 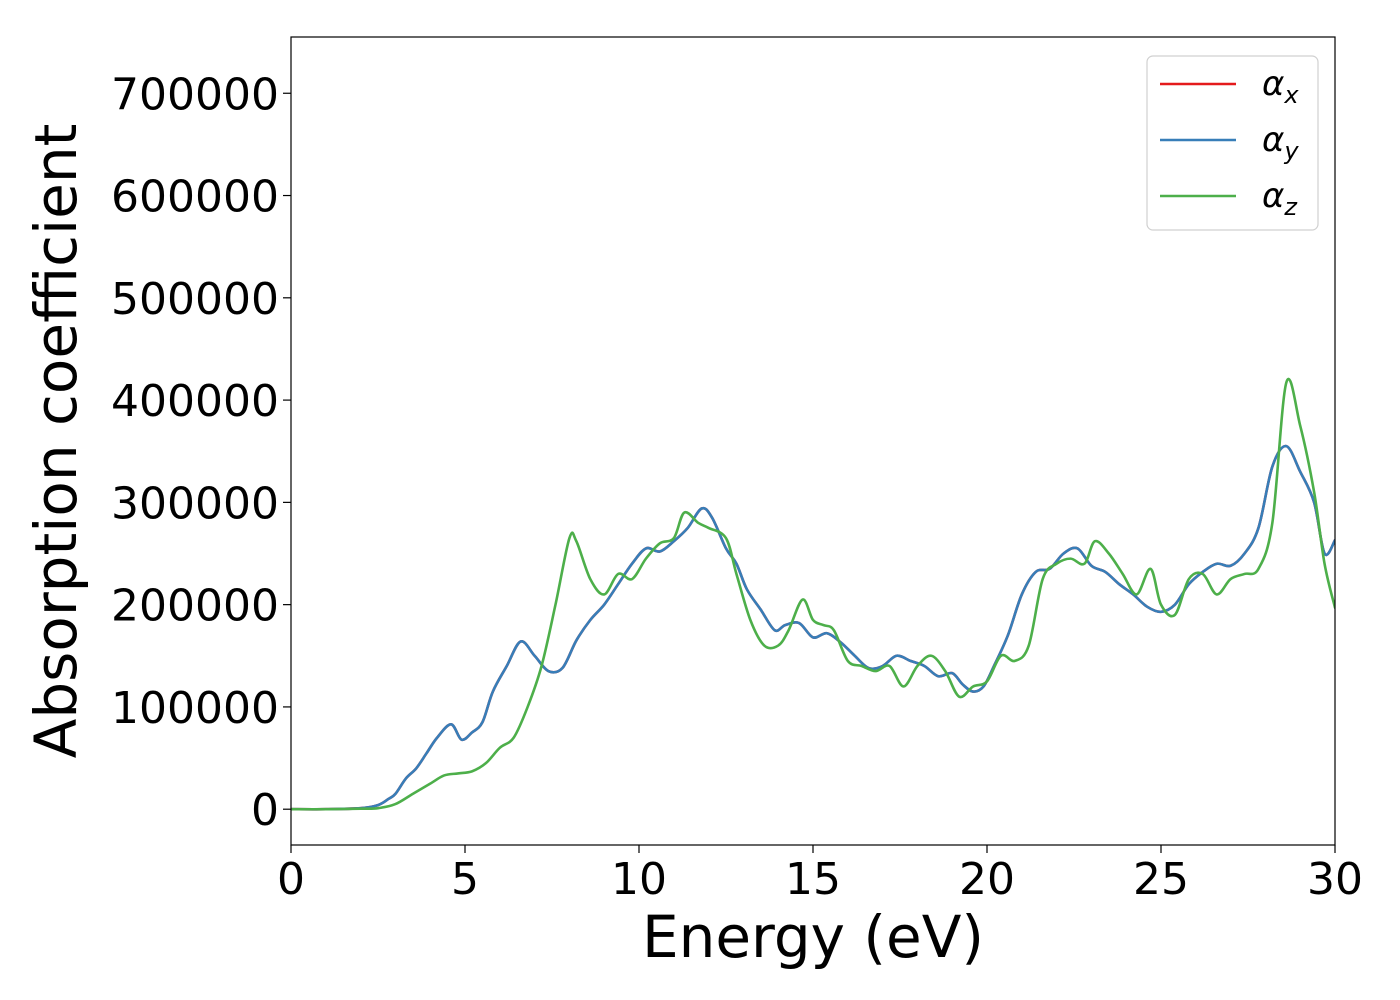 I want to click on y-tick-label: 600000, so click(x=195, y=197).